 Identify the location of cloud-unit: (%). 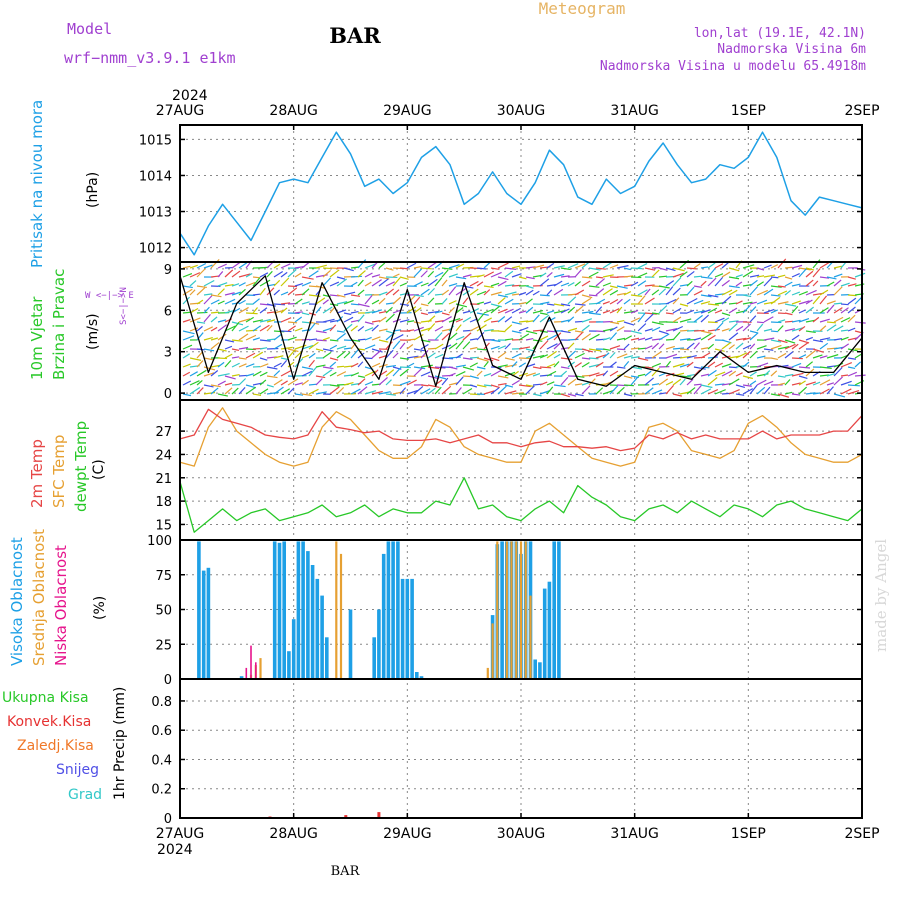
(100, 608).